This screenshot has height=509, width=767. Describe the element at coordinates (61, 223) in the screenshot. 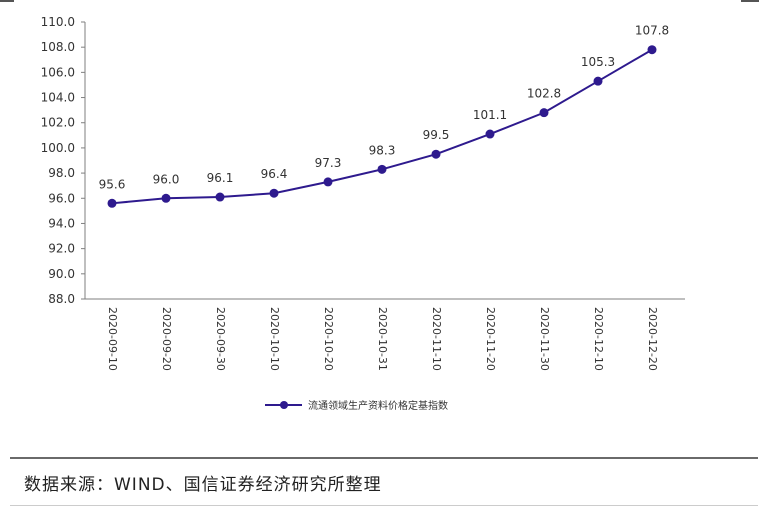

I see `y-tick-label: 94.0` at that location.